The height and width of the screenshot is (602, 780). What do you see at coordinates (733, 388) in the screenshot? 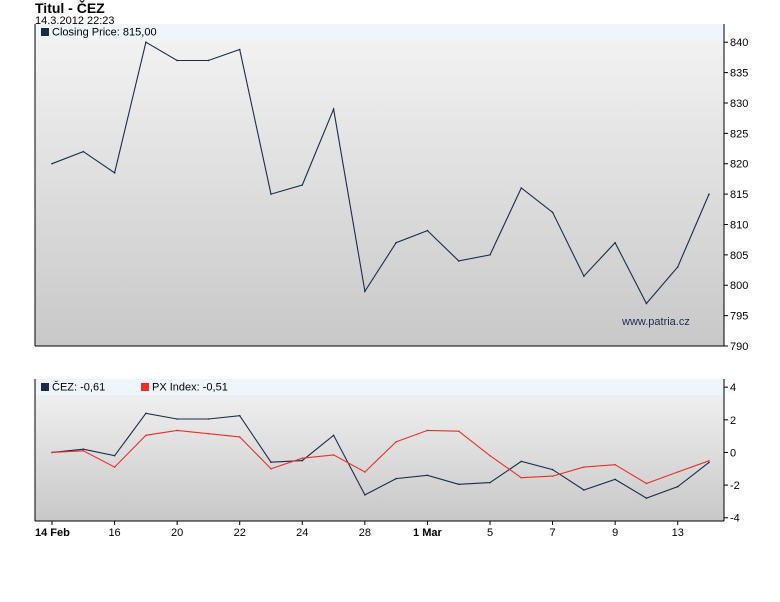
I see `index-y-tick-label: 4` at bounding box center [733, 388].